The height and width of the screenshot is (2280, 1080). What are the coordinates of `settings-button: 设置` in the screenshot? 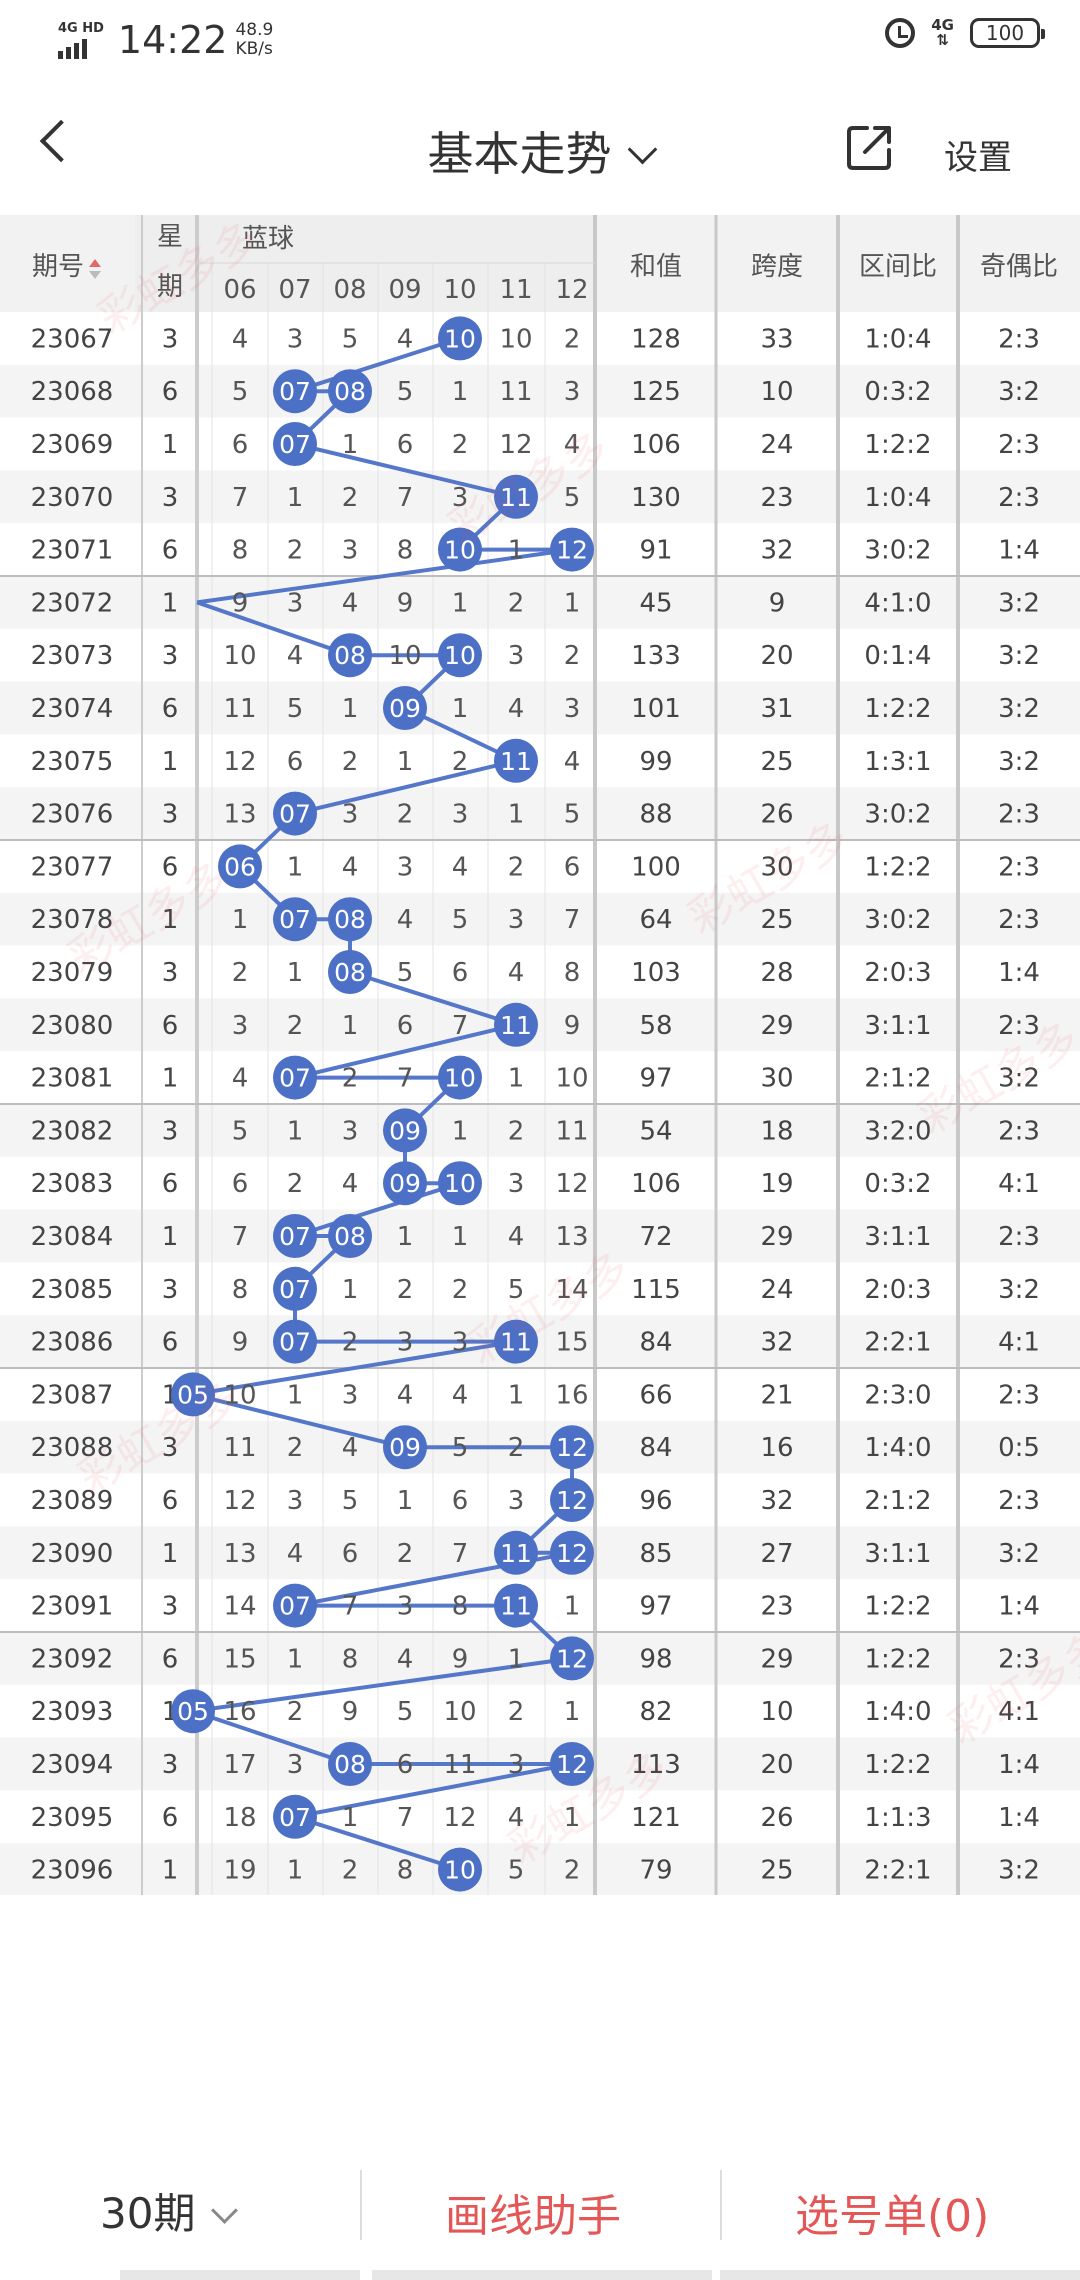 It's located at (978, 158).